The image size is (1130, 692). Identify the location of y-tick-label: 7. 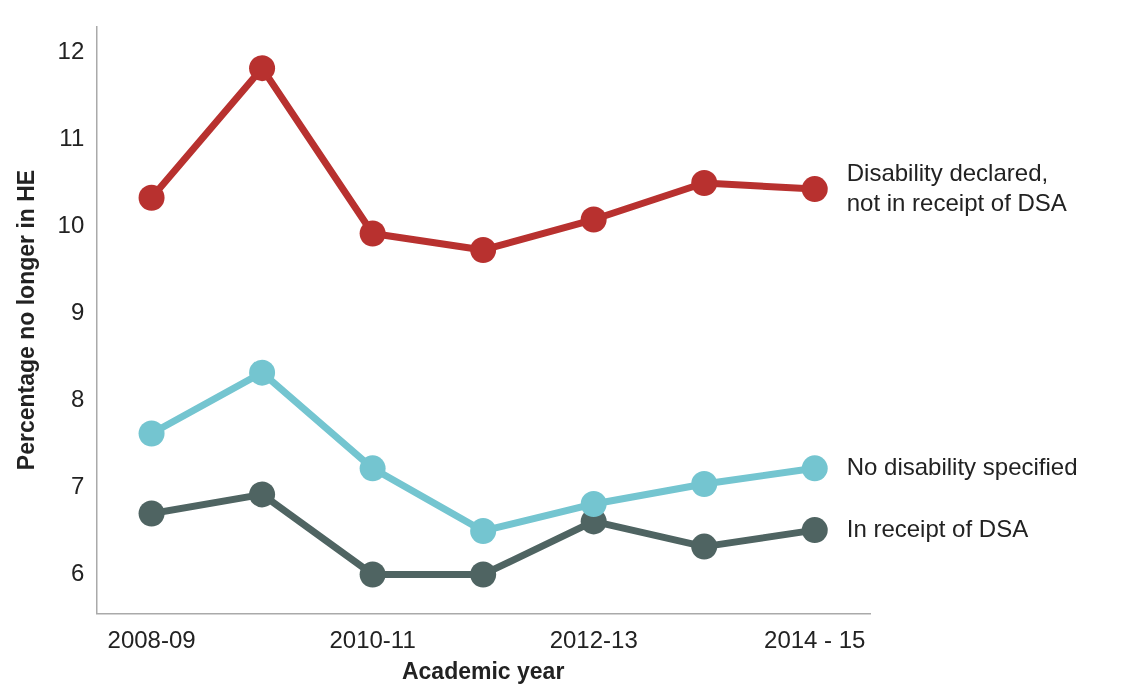
(77, 486).